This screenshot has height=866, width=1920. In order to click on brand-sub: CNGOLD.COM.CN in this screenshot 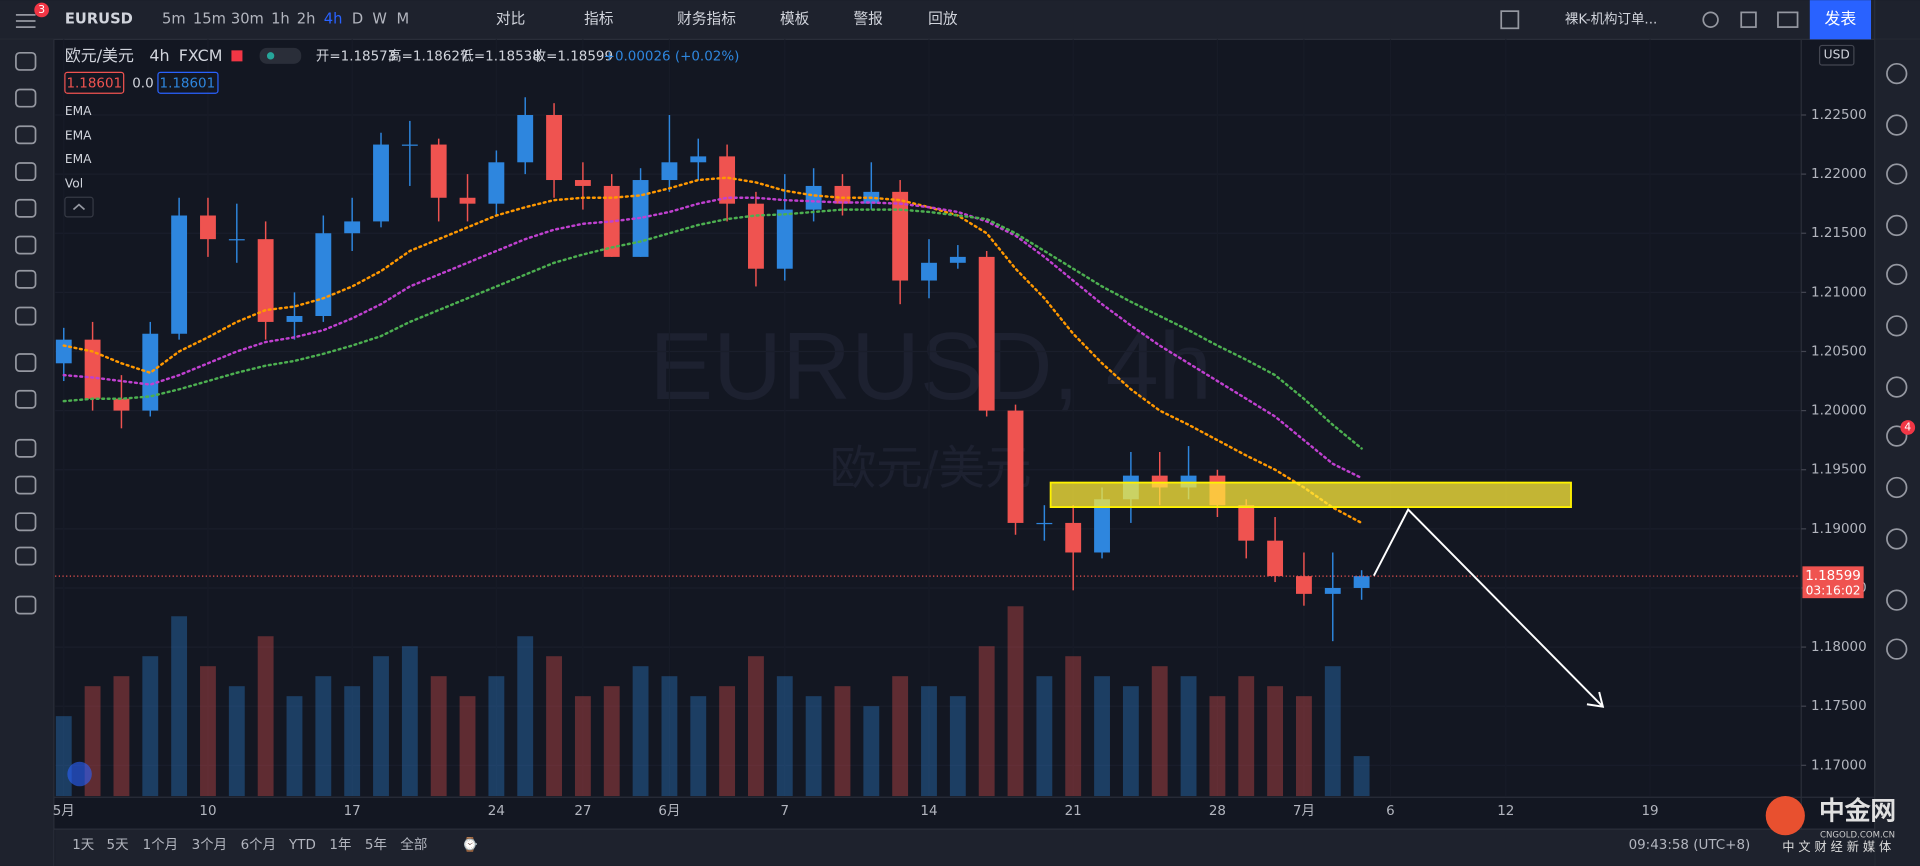, I will do `click(1857, 836)`.